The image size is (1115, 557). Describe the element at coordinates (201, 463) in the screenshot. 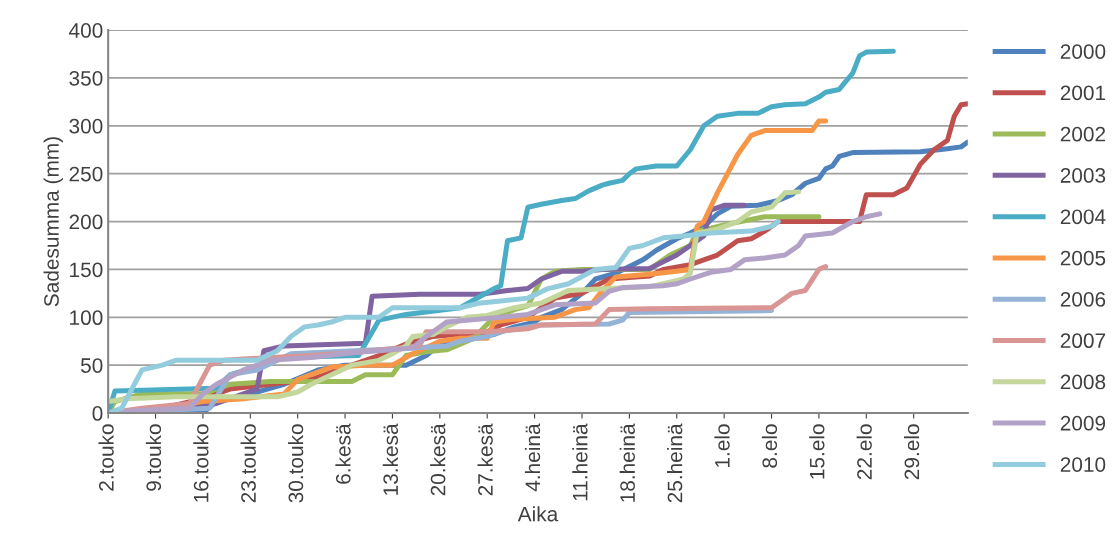

I see `x-tick-label: 16.touko` at that location.